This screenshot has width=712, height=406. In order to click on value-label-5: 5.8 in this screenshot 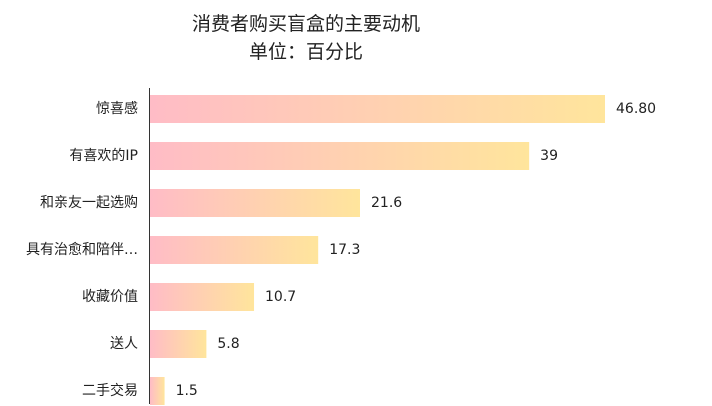, I will do `click(228, 344)`.